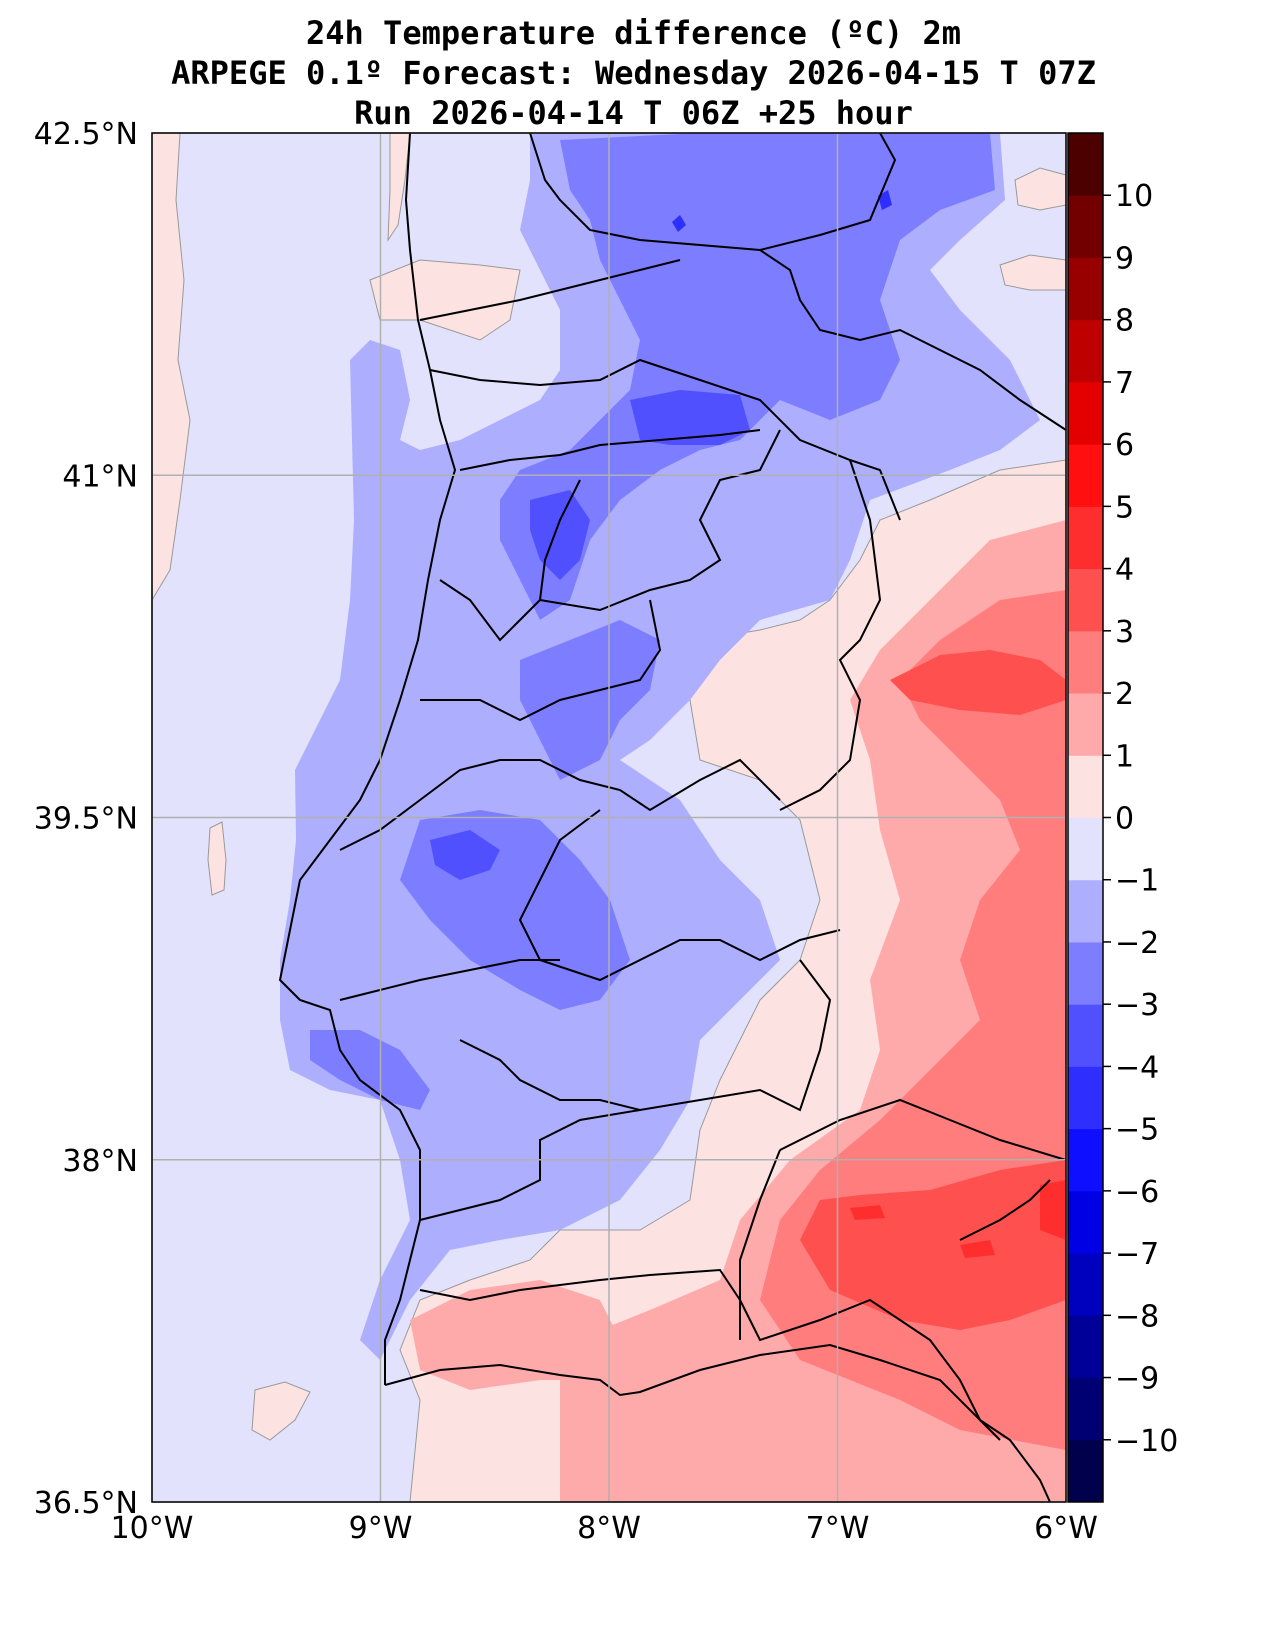 The width and height of the screenshot is (1267, 1646). Describe the element at coordinates (86, 1503) in the screenshot. I see `y-tick-label: 36.5°N` at that location.